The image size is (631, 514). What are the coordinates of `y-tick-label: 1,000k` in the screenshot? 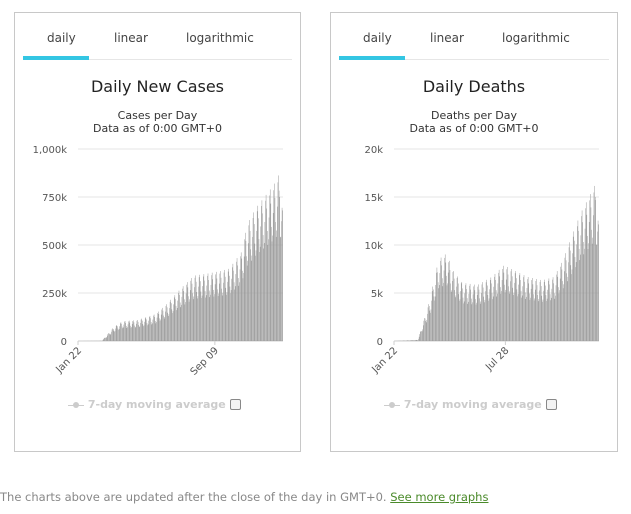 It's located at (50, 150).